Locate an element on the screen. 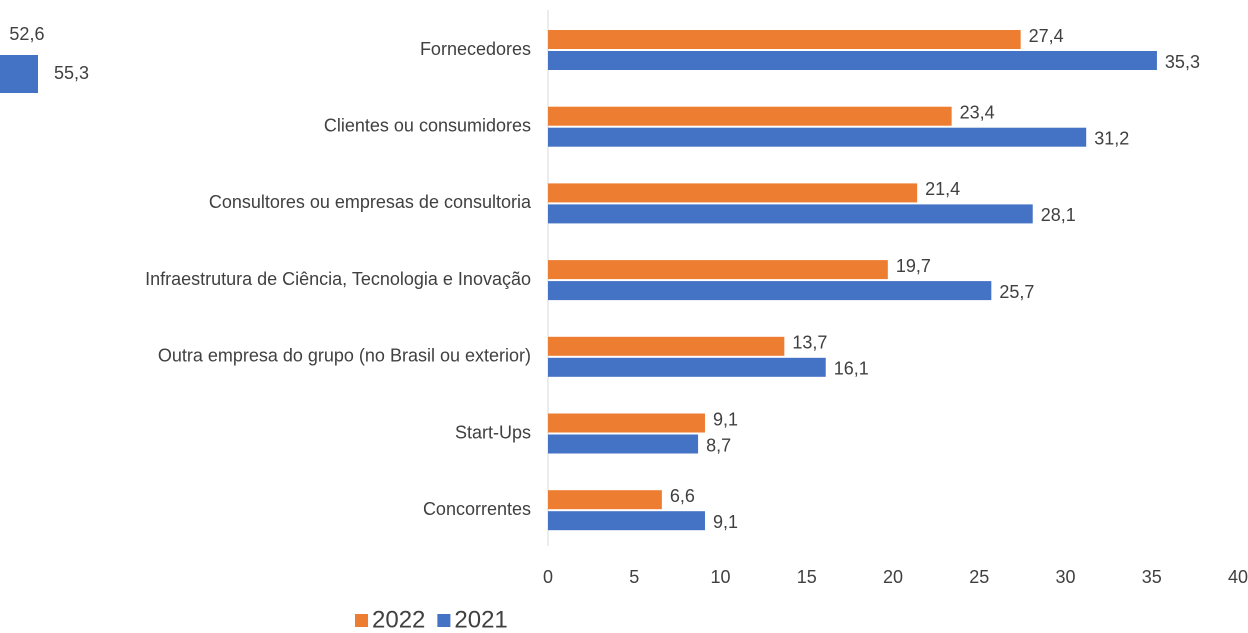 The width and height of the screenshot is (1248, 633). x-tick-label: 5 is located at coordinates (634, 577).